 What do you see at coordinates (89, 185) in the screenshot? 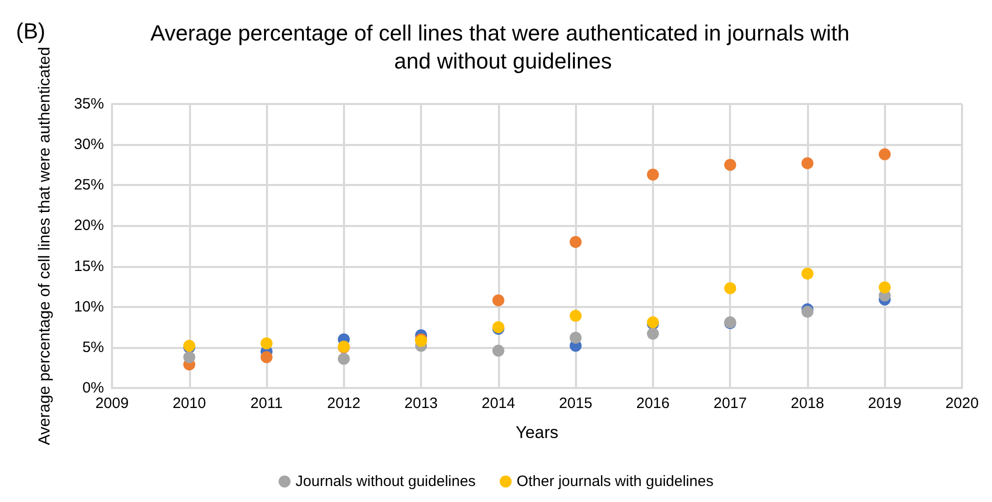
I see `y-tick-label: 25%` at bounding box center [89, 185].